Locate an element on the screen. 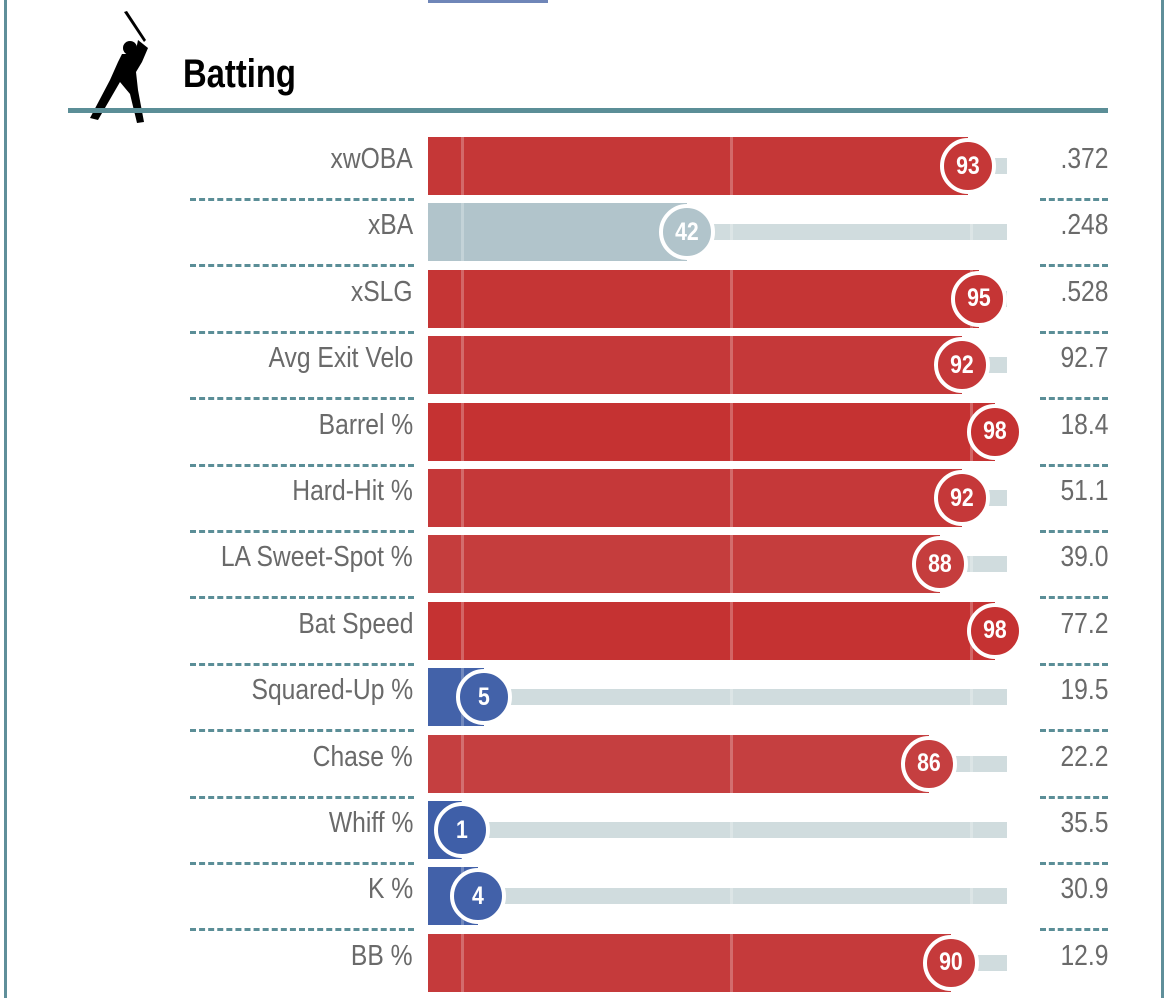  percentile-value: 5 is located at coordinates (483, 696).